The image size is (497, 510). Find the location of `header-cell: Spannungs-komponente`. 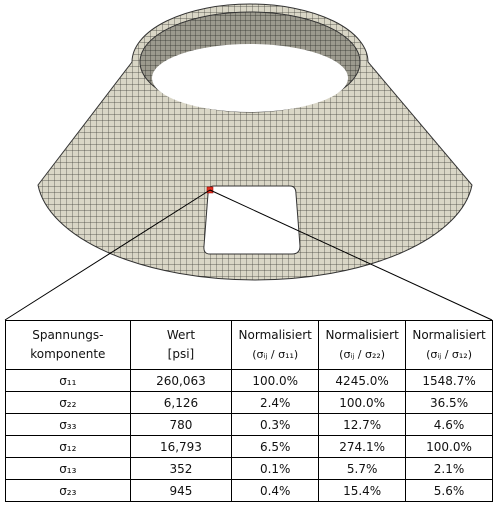

header-cell: Spannungs-komponente is located at coordinates (68, 345).